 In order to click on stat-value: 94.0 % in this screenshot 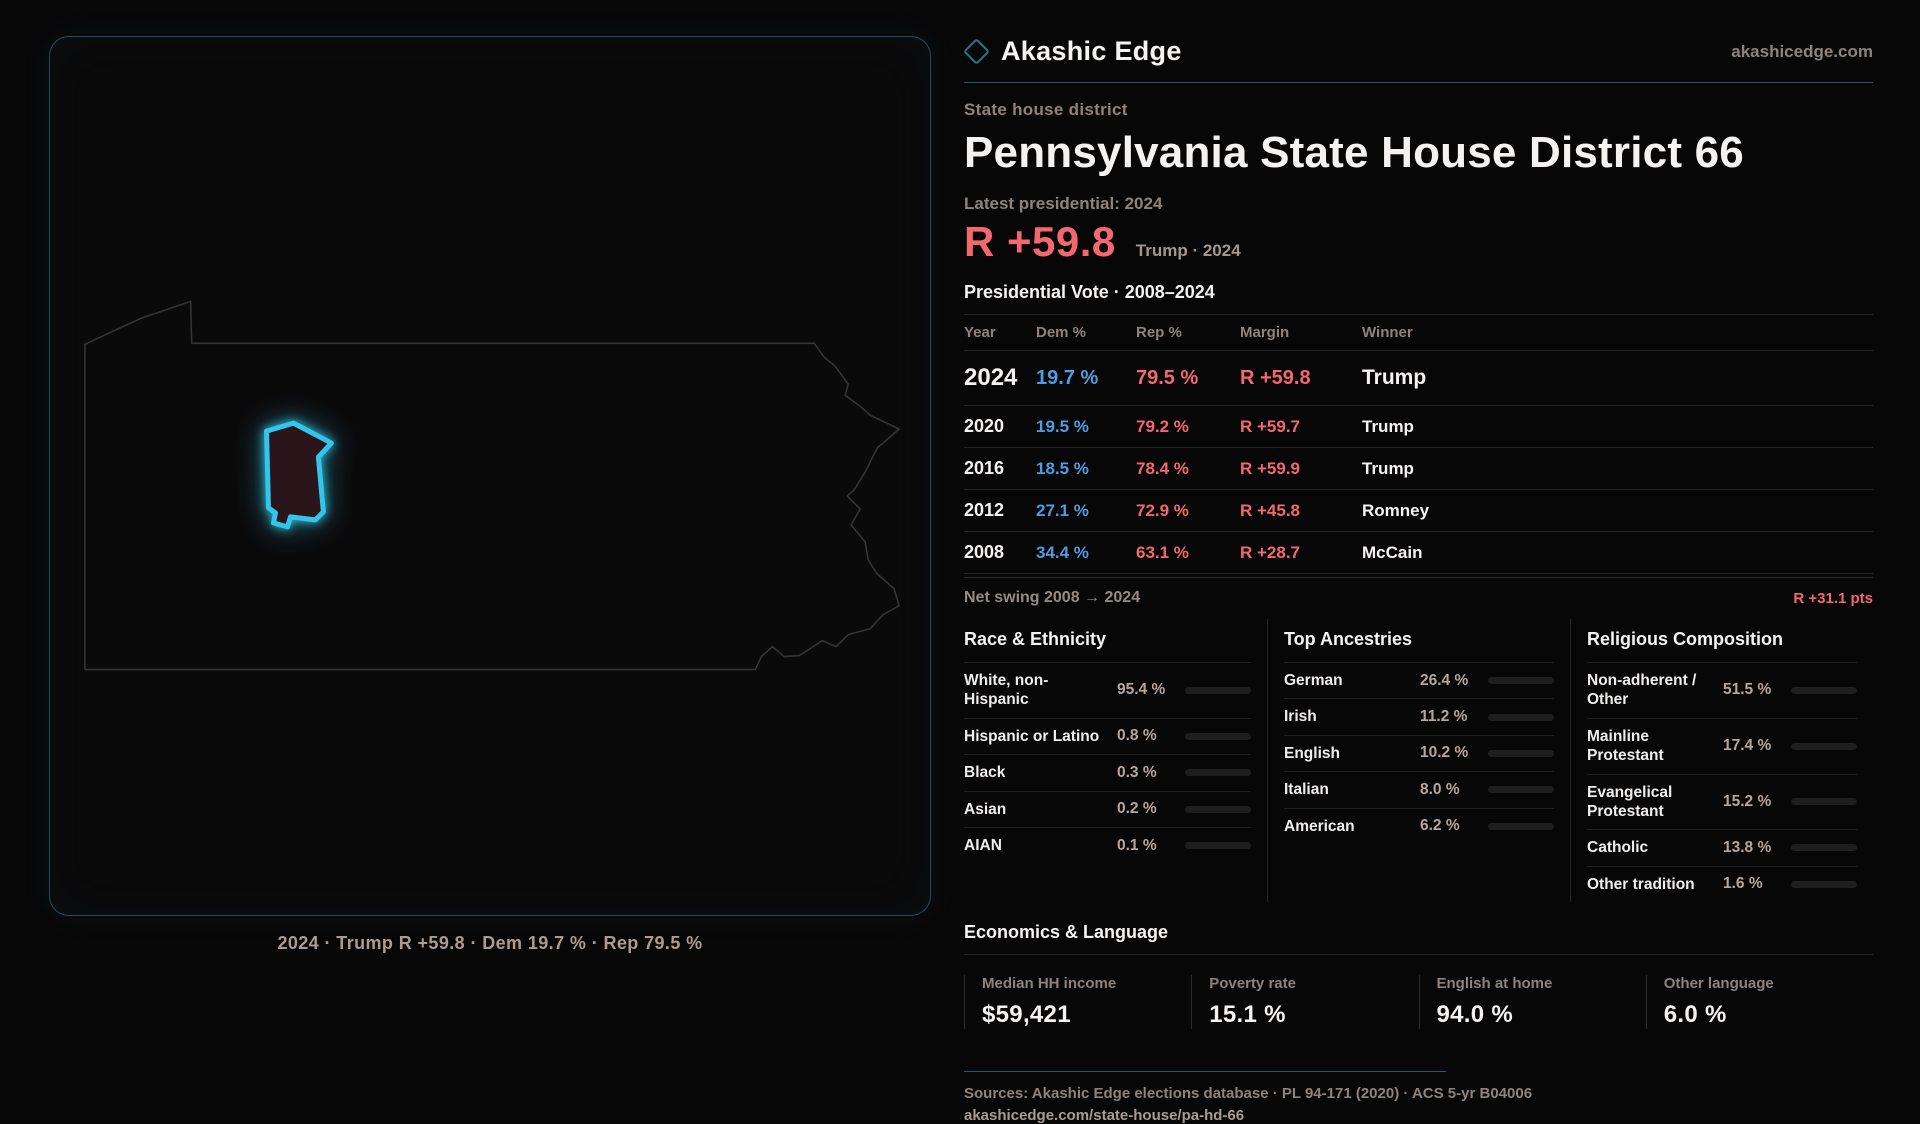, I will do `click(1475, 1014)`.